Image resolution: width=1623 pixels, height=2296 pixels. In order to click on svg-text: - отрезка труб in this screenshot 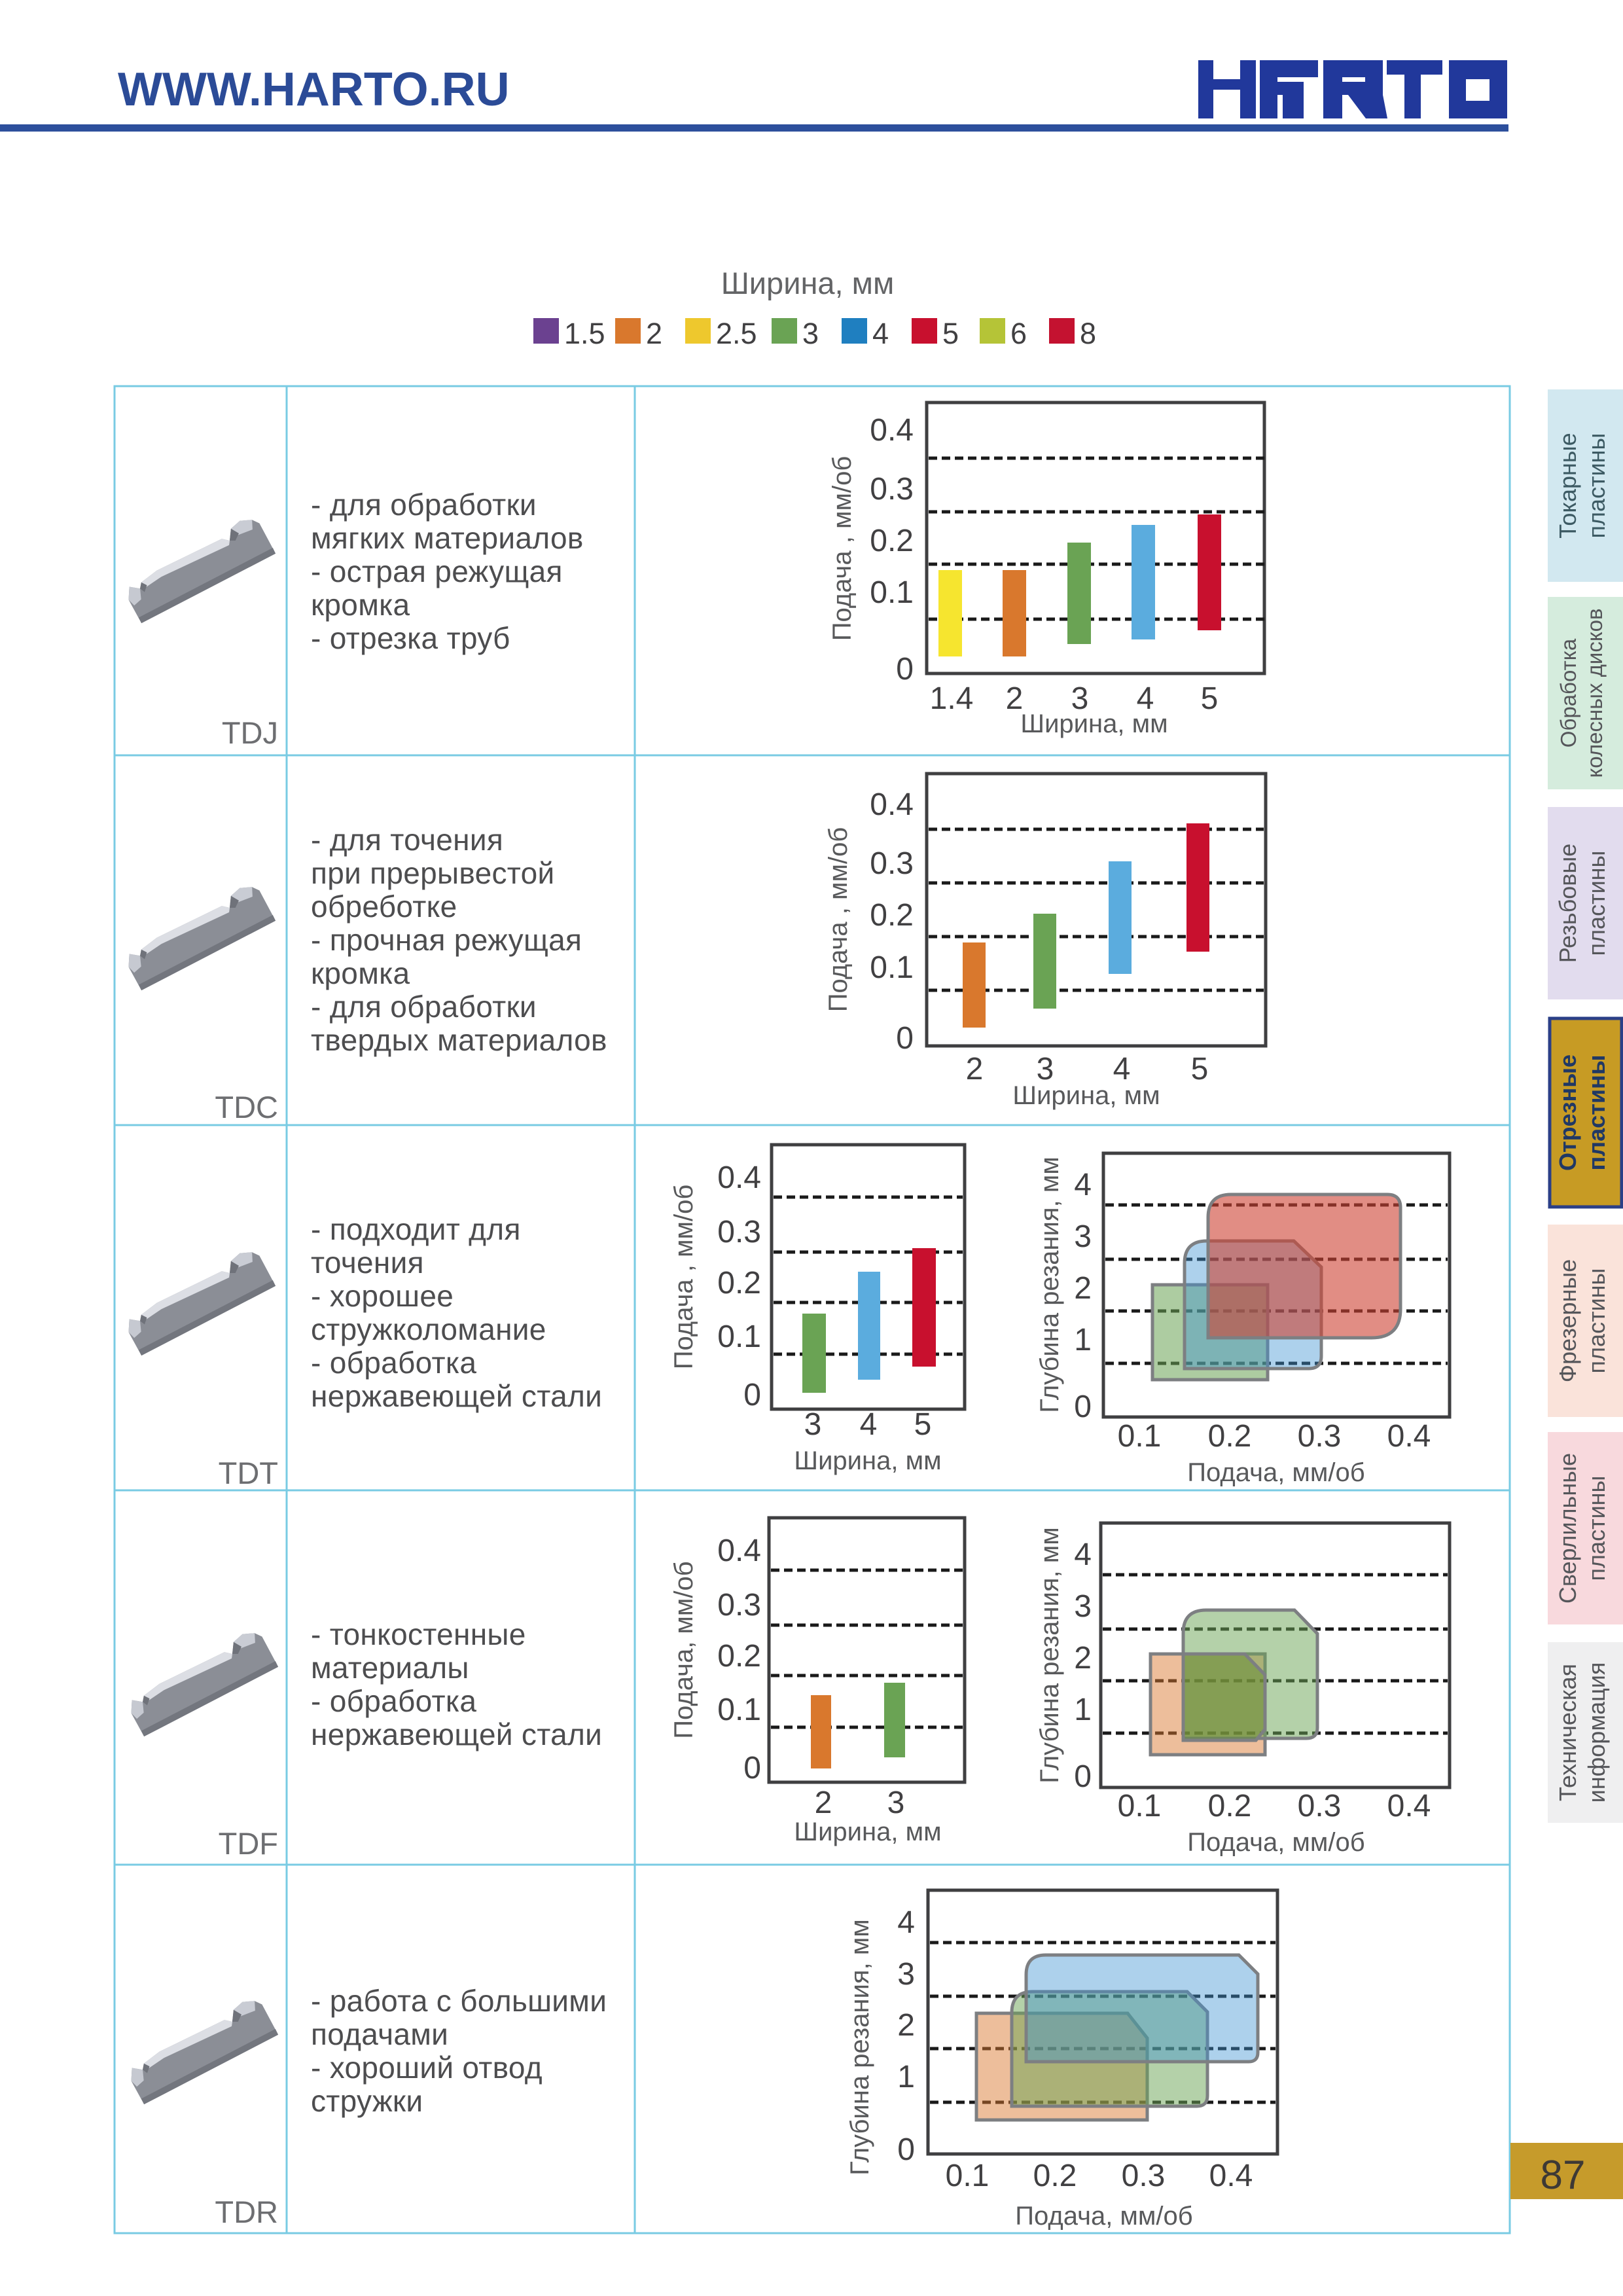, I will do `click(411, 638)`.